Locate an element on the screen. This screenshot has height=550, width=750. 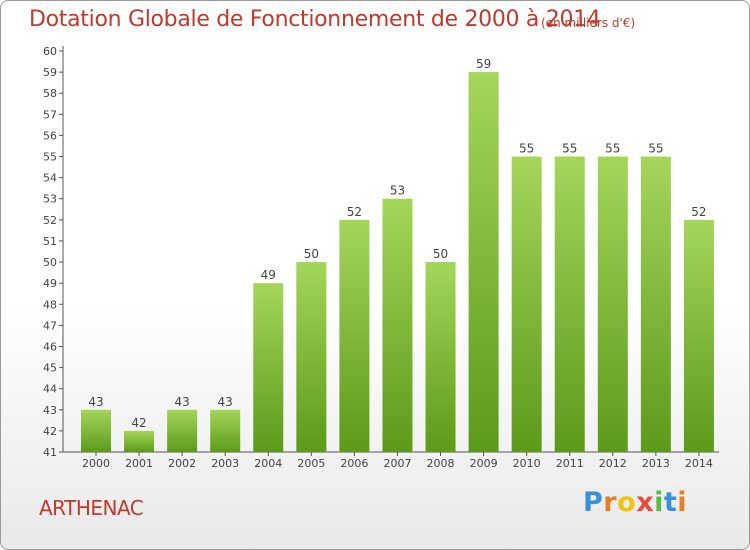
x-tick-label: 2013 is located at coordinates (656, 463).